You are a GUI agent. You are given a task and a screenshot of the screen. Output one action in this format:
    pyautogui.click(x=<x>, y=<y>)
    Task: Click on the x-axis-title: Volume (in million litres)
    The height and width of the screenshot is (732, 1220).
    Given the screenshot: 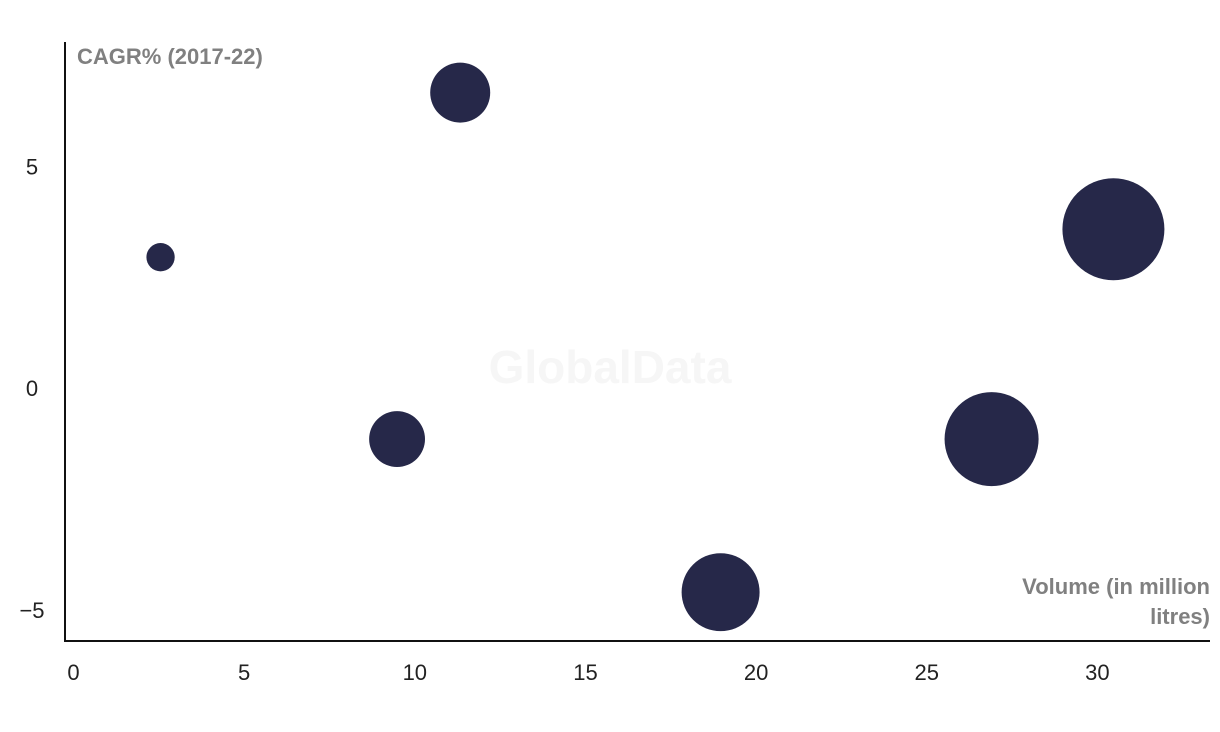 What is the action you would take?
    pyautogui.click(x=1116, y=601)
    